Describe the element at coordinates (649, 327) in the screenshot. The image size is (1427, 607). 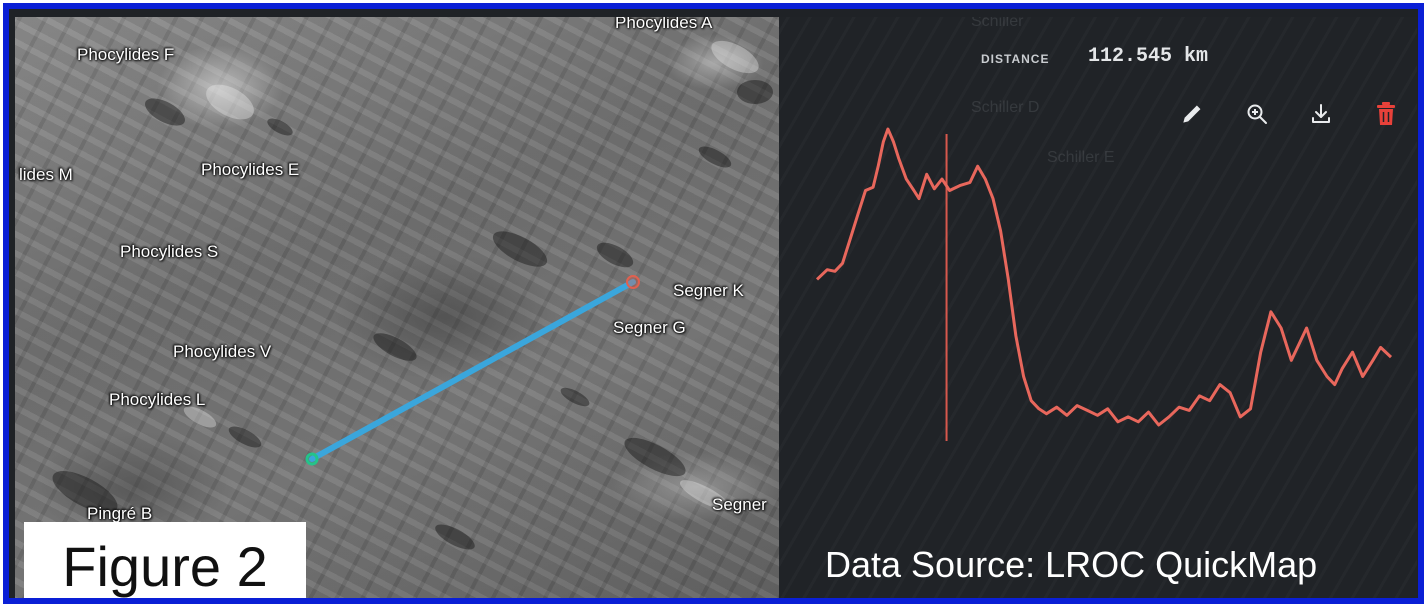
I see `map-label-segner-g: Segner G` at that location.